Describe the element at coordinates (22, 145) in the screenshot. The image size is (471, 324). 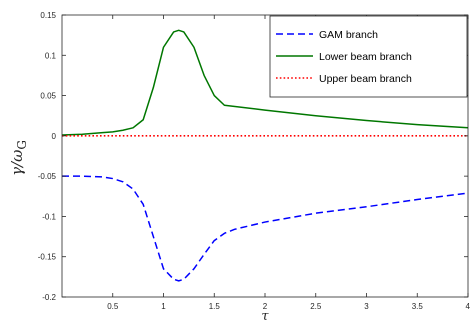
I see `y-axis-label-subscript: G` at that location.